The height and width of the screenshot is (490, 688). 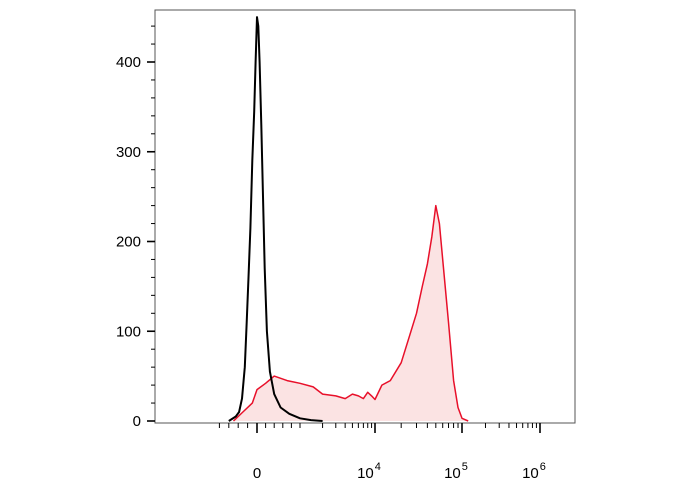 What do you see at coordinates (135, 227) in the screenshot?
I see `y-axis: 0 100 200 300 400` at bounding box center [135, 227].